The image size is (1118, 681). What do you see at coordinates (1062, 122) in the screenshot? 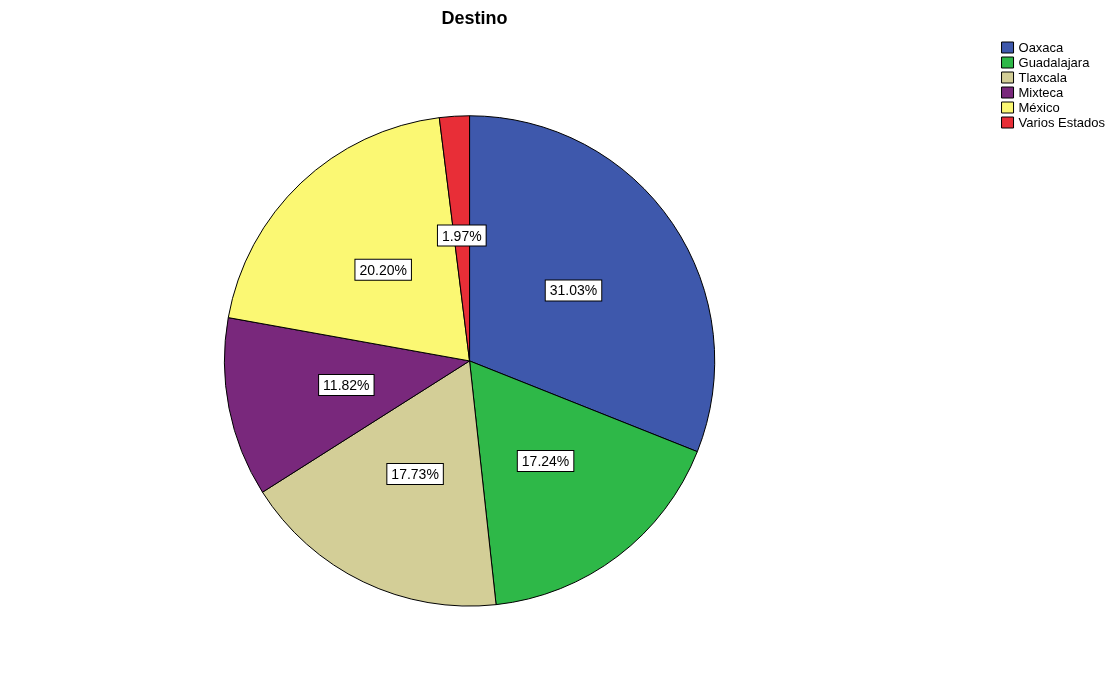
I see `legend-label: Varios Estados` at bounding box center [1062, 122].